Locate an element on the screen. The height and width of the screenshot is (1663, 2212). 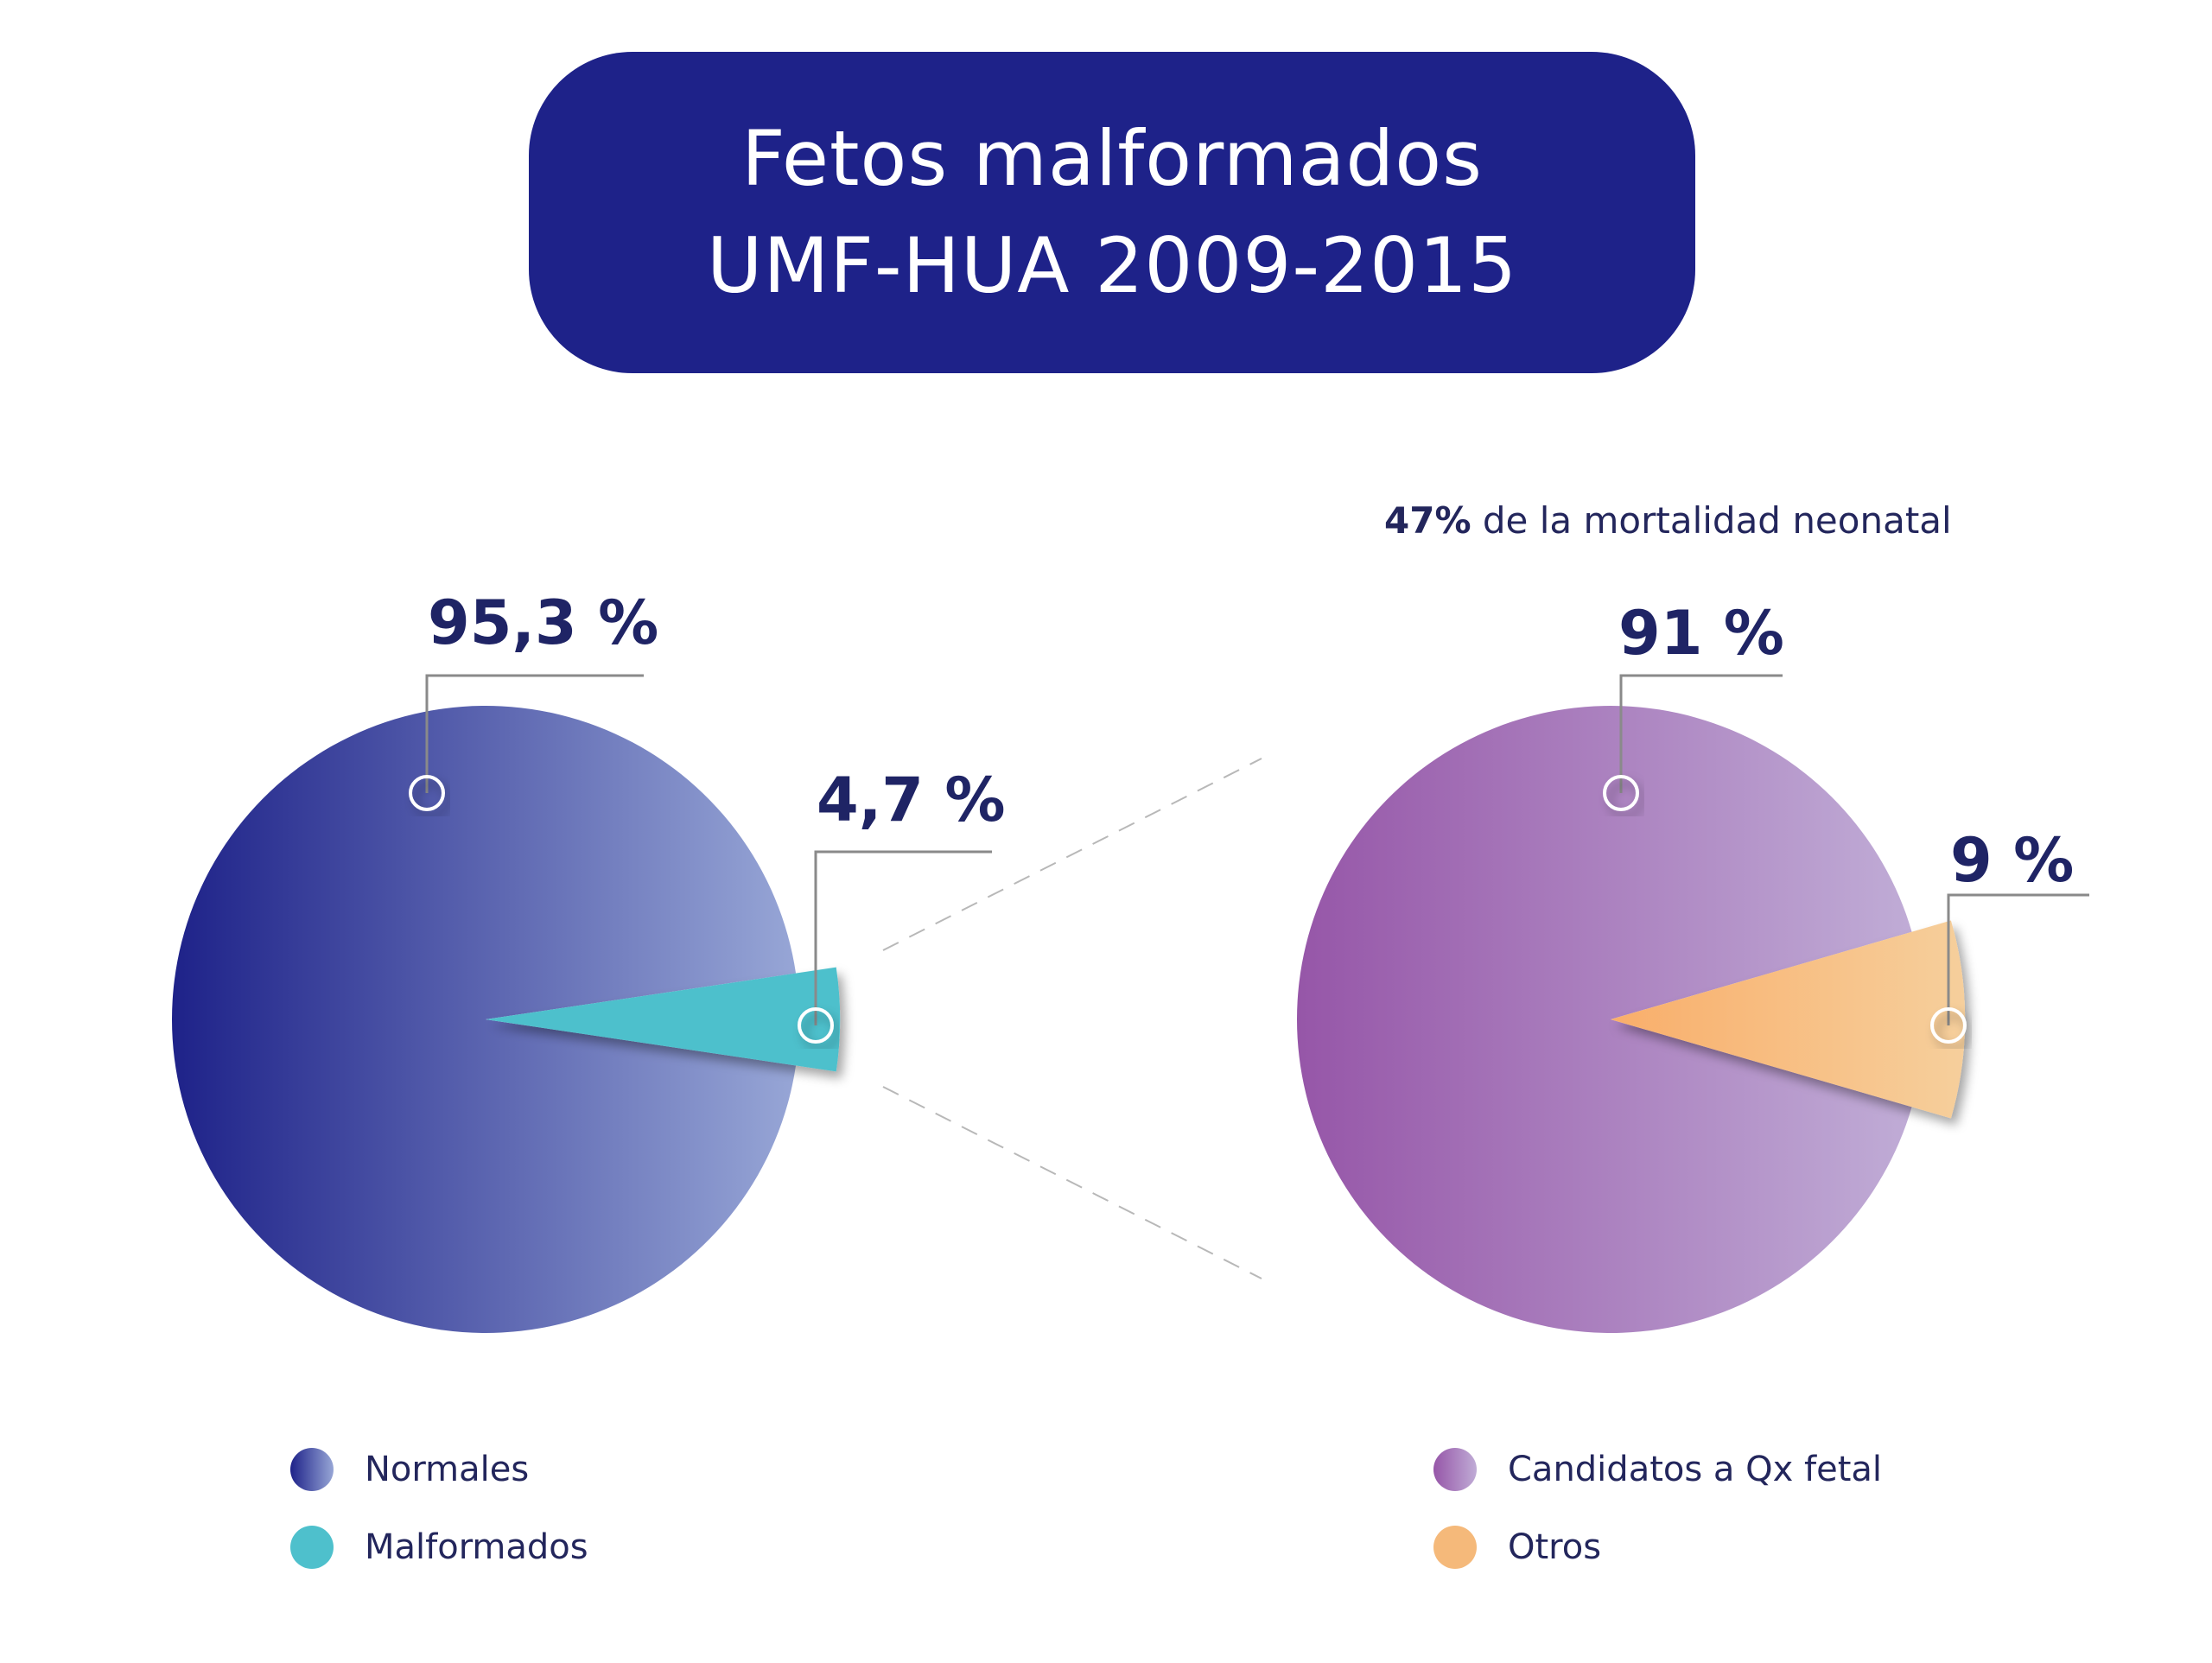
callout-candidatos-marker is located at coordinates (1621, 793).